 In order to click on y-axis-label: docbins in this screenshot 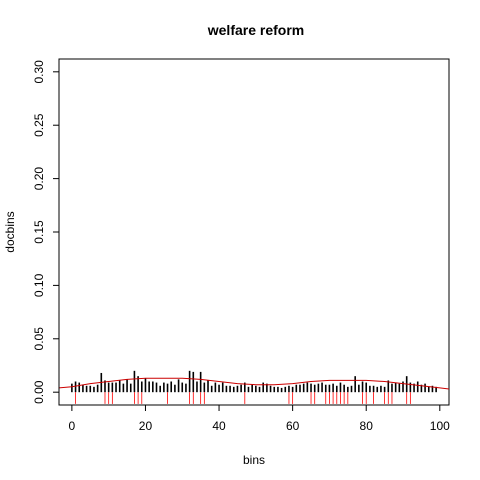, I will do `click(10, 231)`.